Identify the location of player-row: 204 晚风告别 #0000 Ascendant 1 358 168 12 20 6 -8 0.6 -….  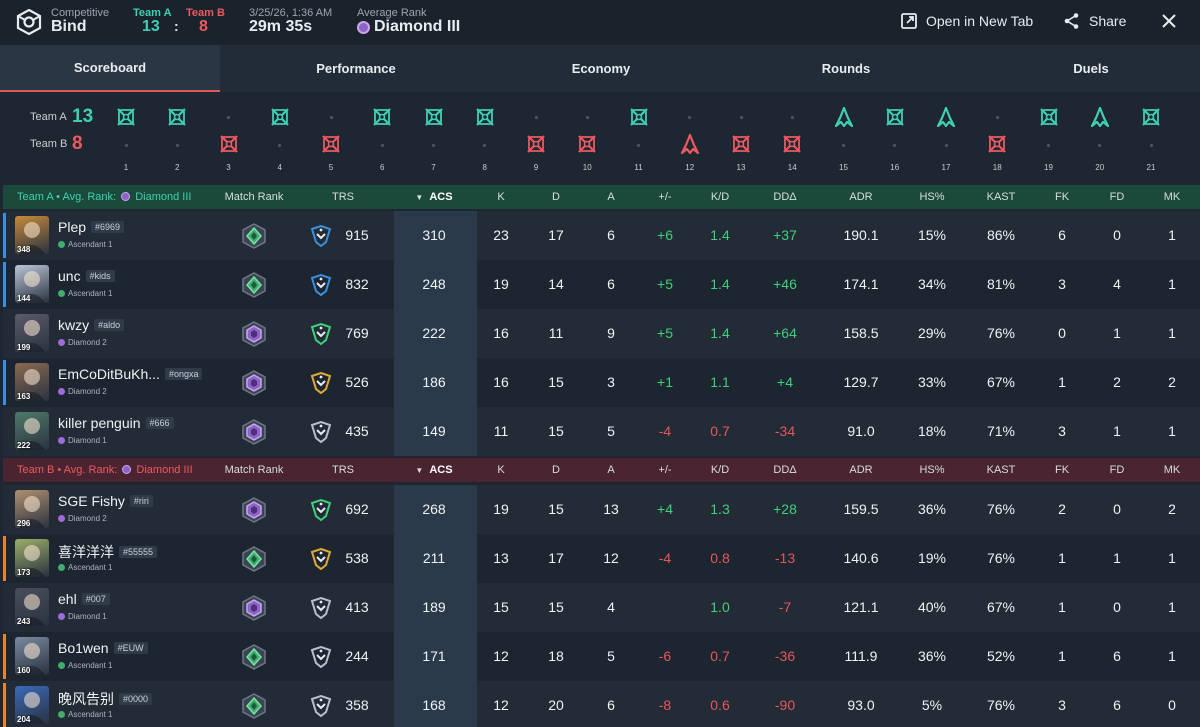
(601, 704).